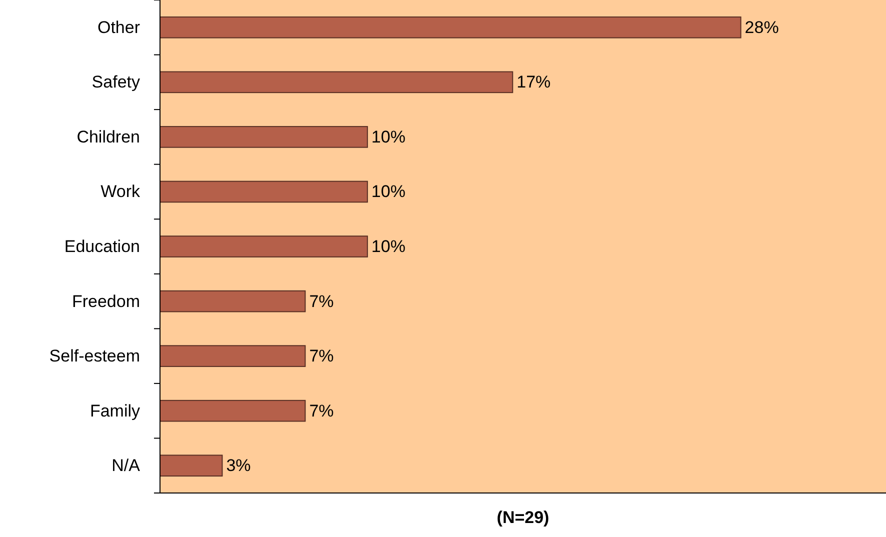  I want to click on y-tick-label: Children, so click(108, 136).